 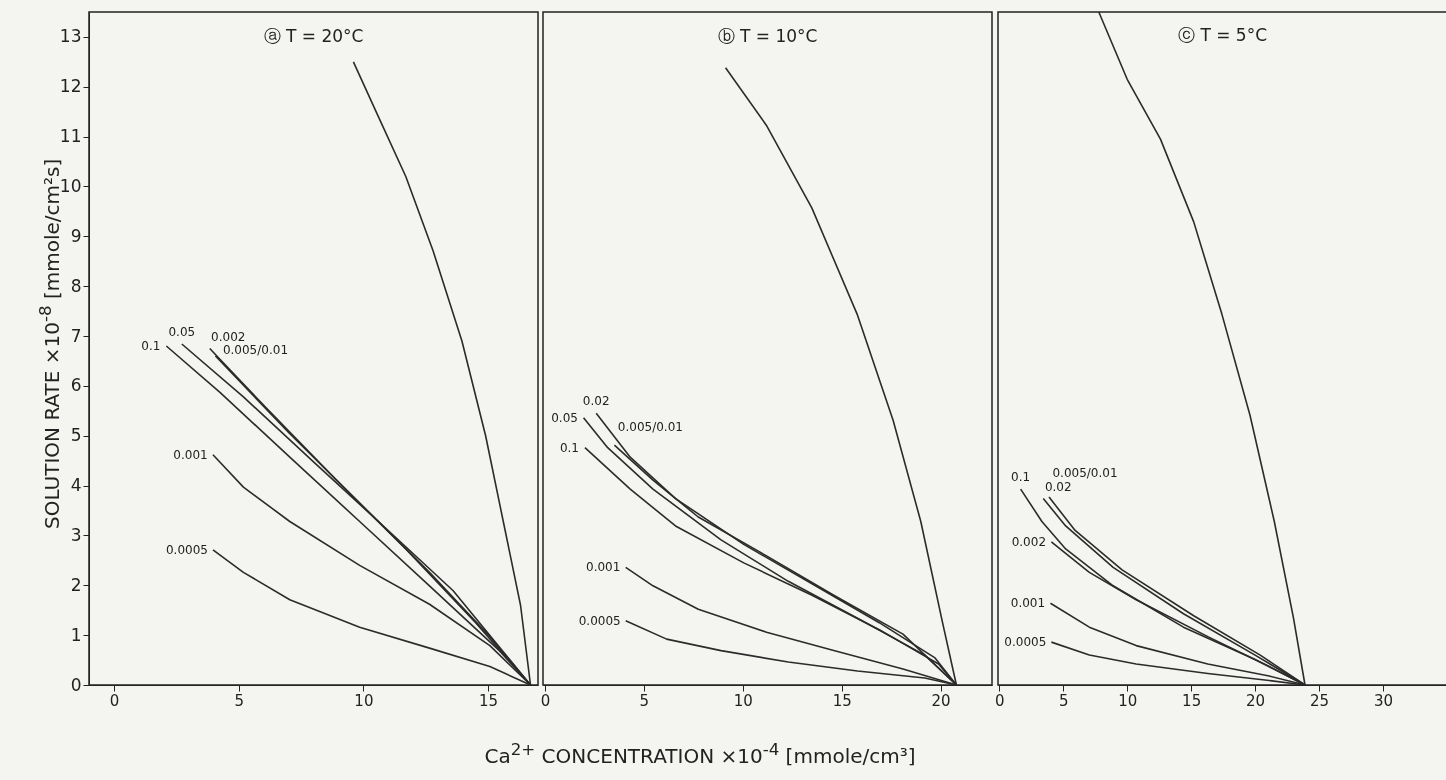 I want to click on y-tick-label: 9, so click(x=76, y=235).